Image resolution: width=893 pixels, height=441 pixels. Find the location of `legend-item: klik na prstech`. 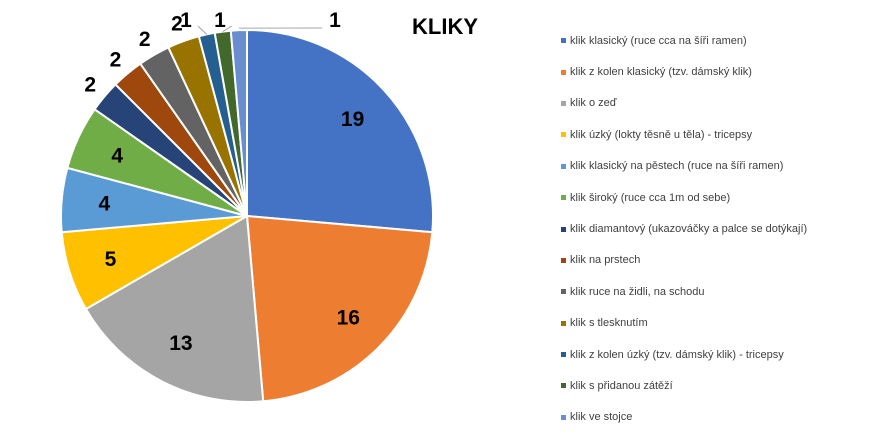

legend-item: klik na prstech is located at coordinates (721, 260).